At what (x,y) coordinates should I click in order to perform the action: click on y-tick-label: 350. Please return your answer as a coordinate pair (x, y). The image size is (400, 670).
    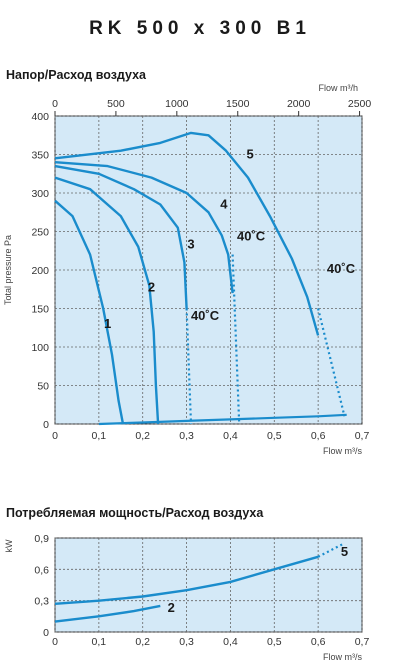
    Looking at the image, I should click on (40, 156).